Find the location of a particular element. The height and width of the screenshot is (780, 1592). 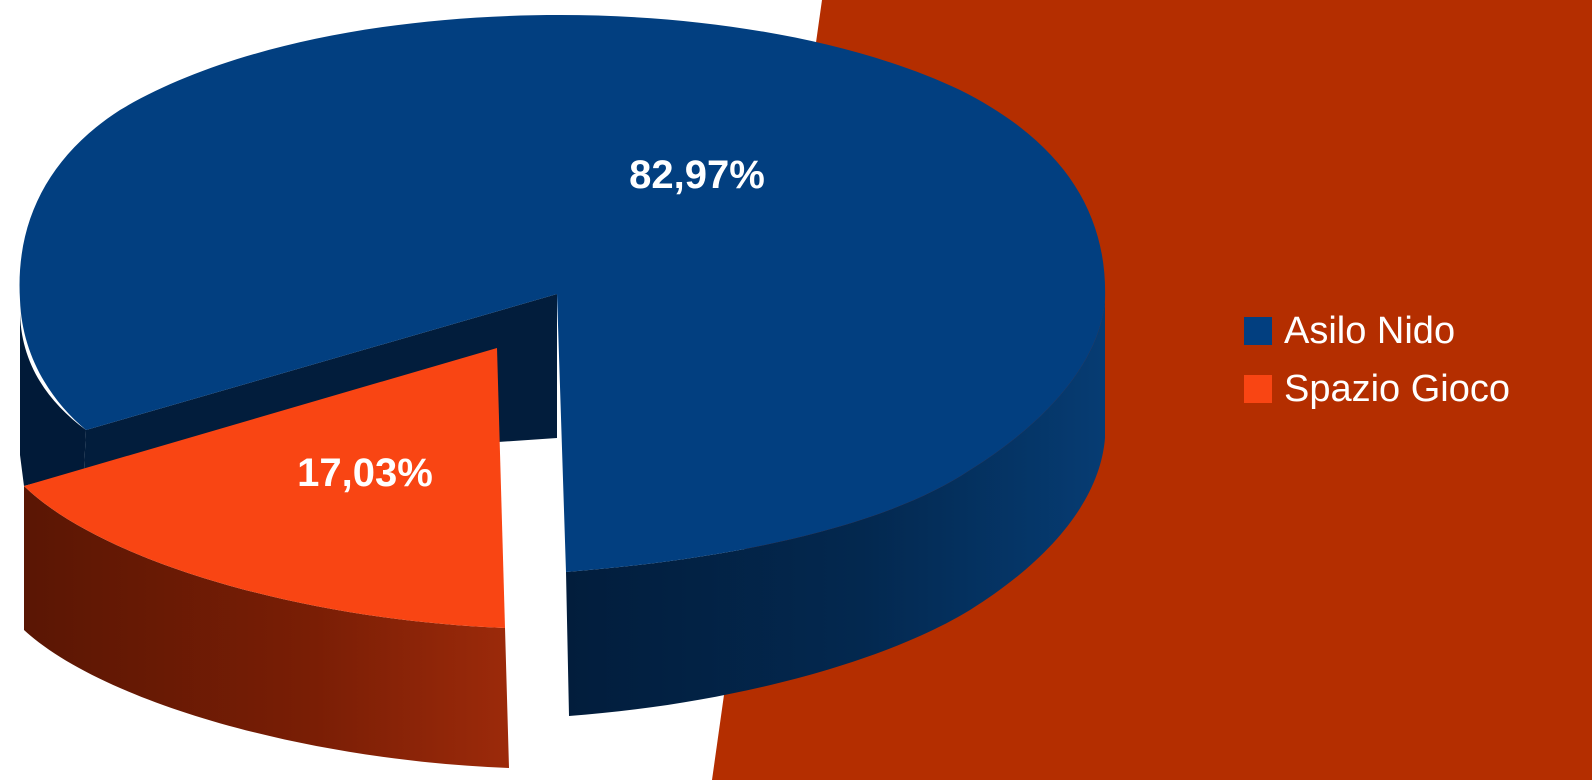

data-label-spazio-gioco: 17,03% is located at coordinates (365, 473).